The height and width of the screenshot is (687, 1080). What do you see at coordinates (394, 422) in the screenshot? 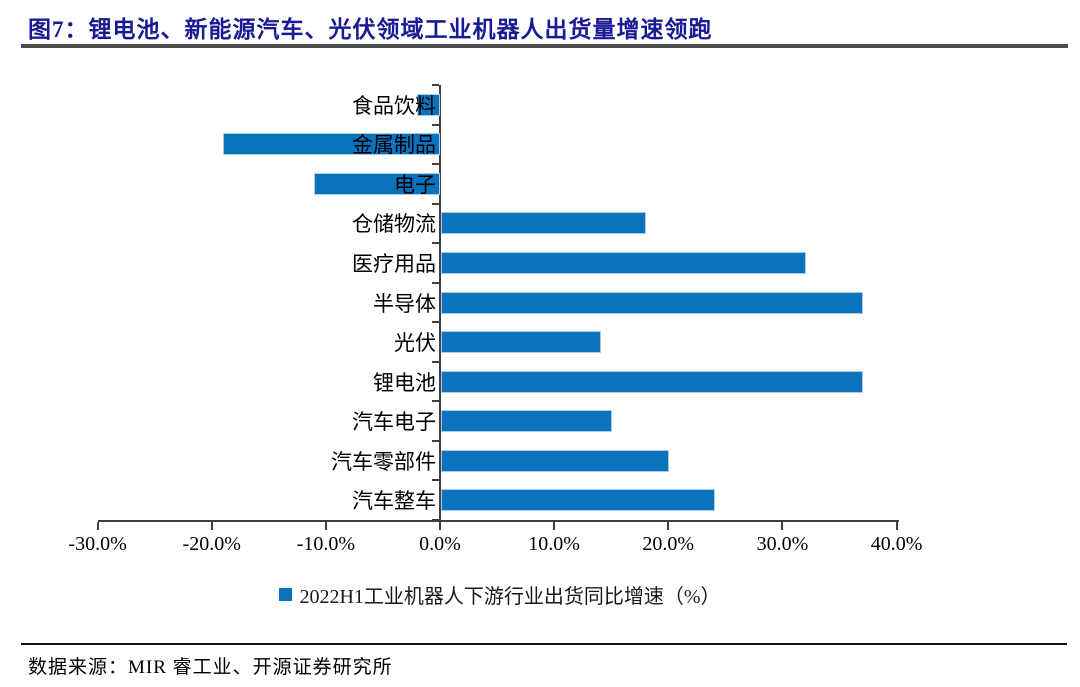
I see `category-label: 汽车电子` at bounding box center [394, 422].